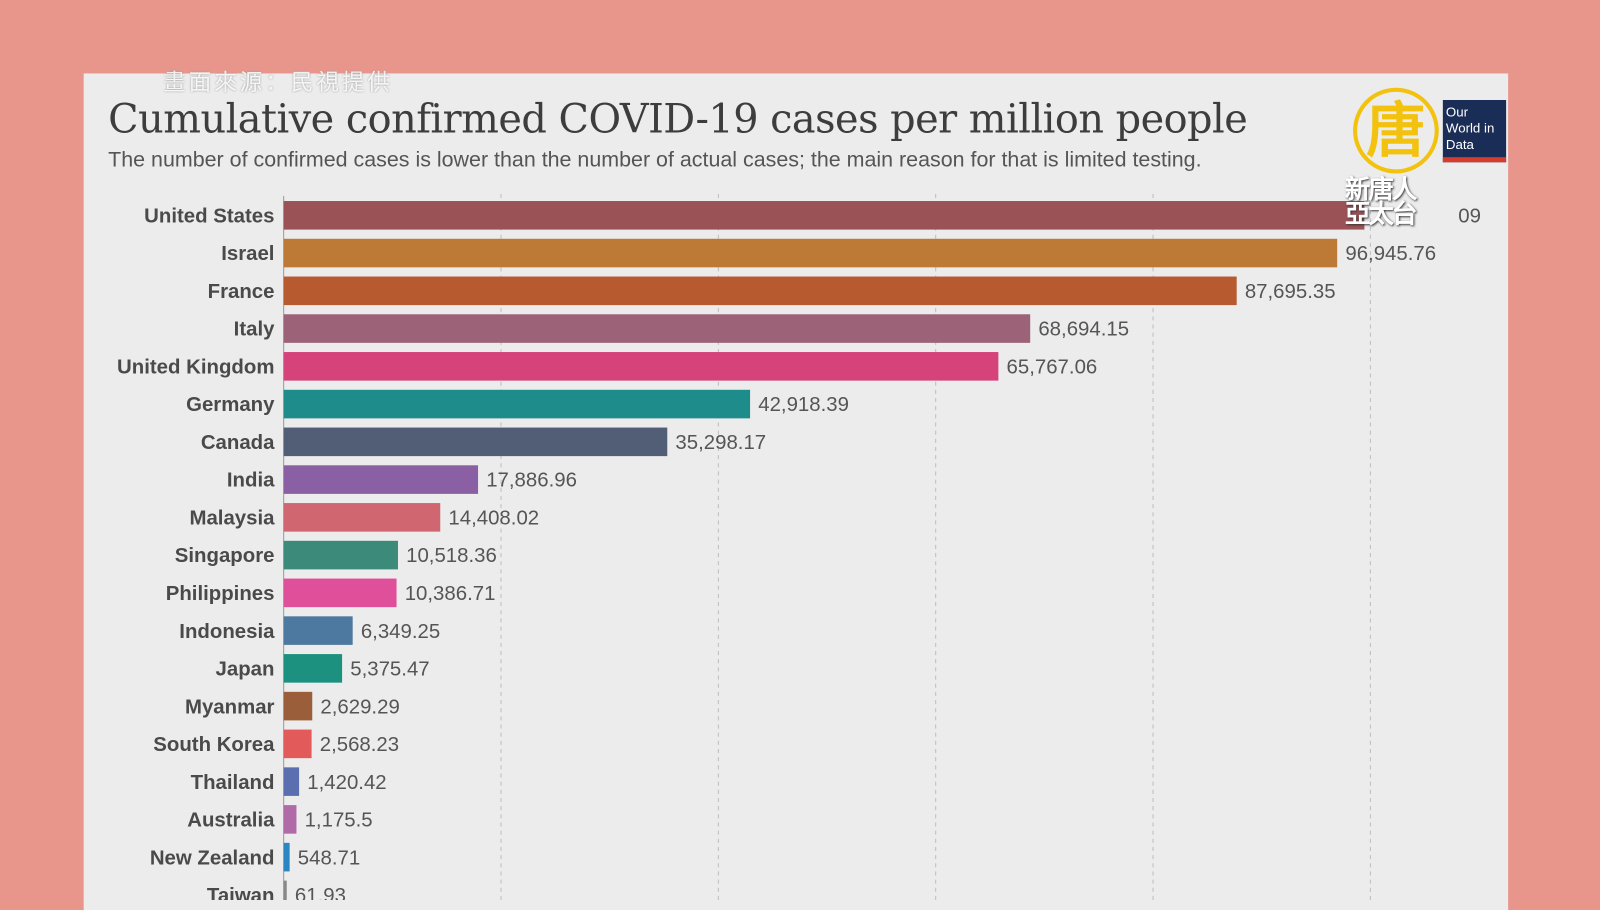 The image size is (1600, 910). Describe the element at coordinates (389, 670) in the screenshot. I see `value-label: 5,375.47` at that location.